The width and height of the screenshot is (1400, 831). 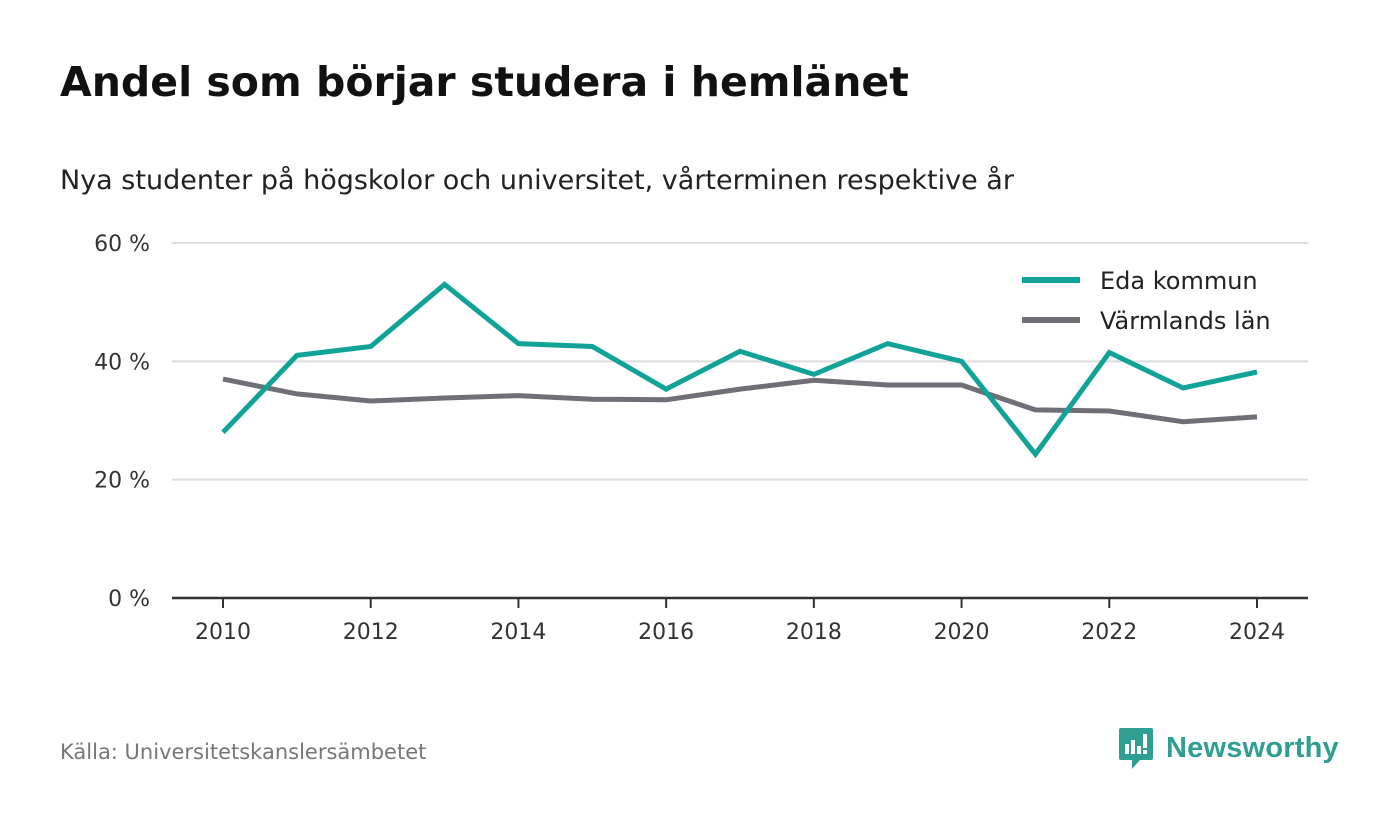 I want to click on x-tick-label: 2022, so click(x=1109, y=632).